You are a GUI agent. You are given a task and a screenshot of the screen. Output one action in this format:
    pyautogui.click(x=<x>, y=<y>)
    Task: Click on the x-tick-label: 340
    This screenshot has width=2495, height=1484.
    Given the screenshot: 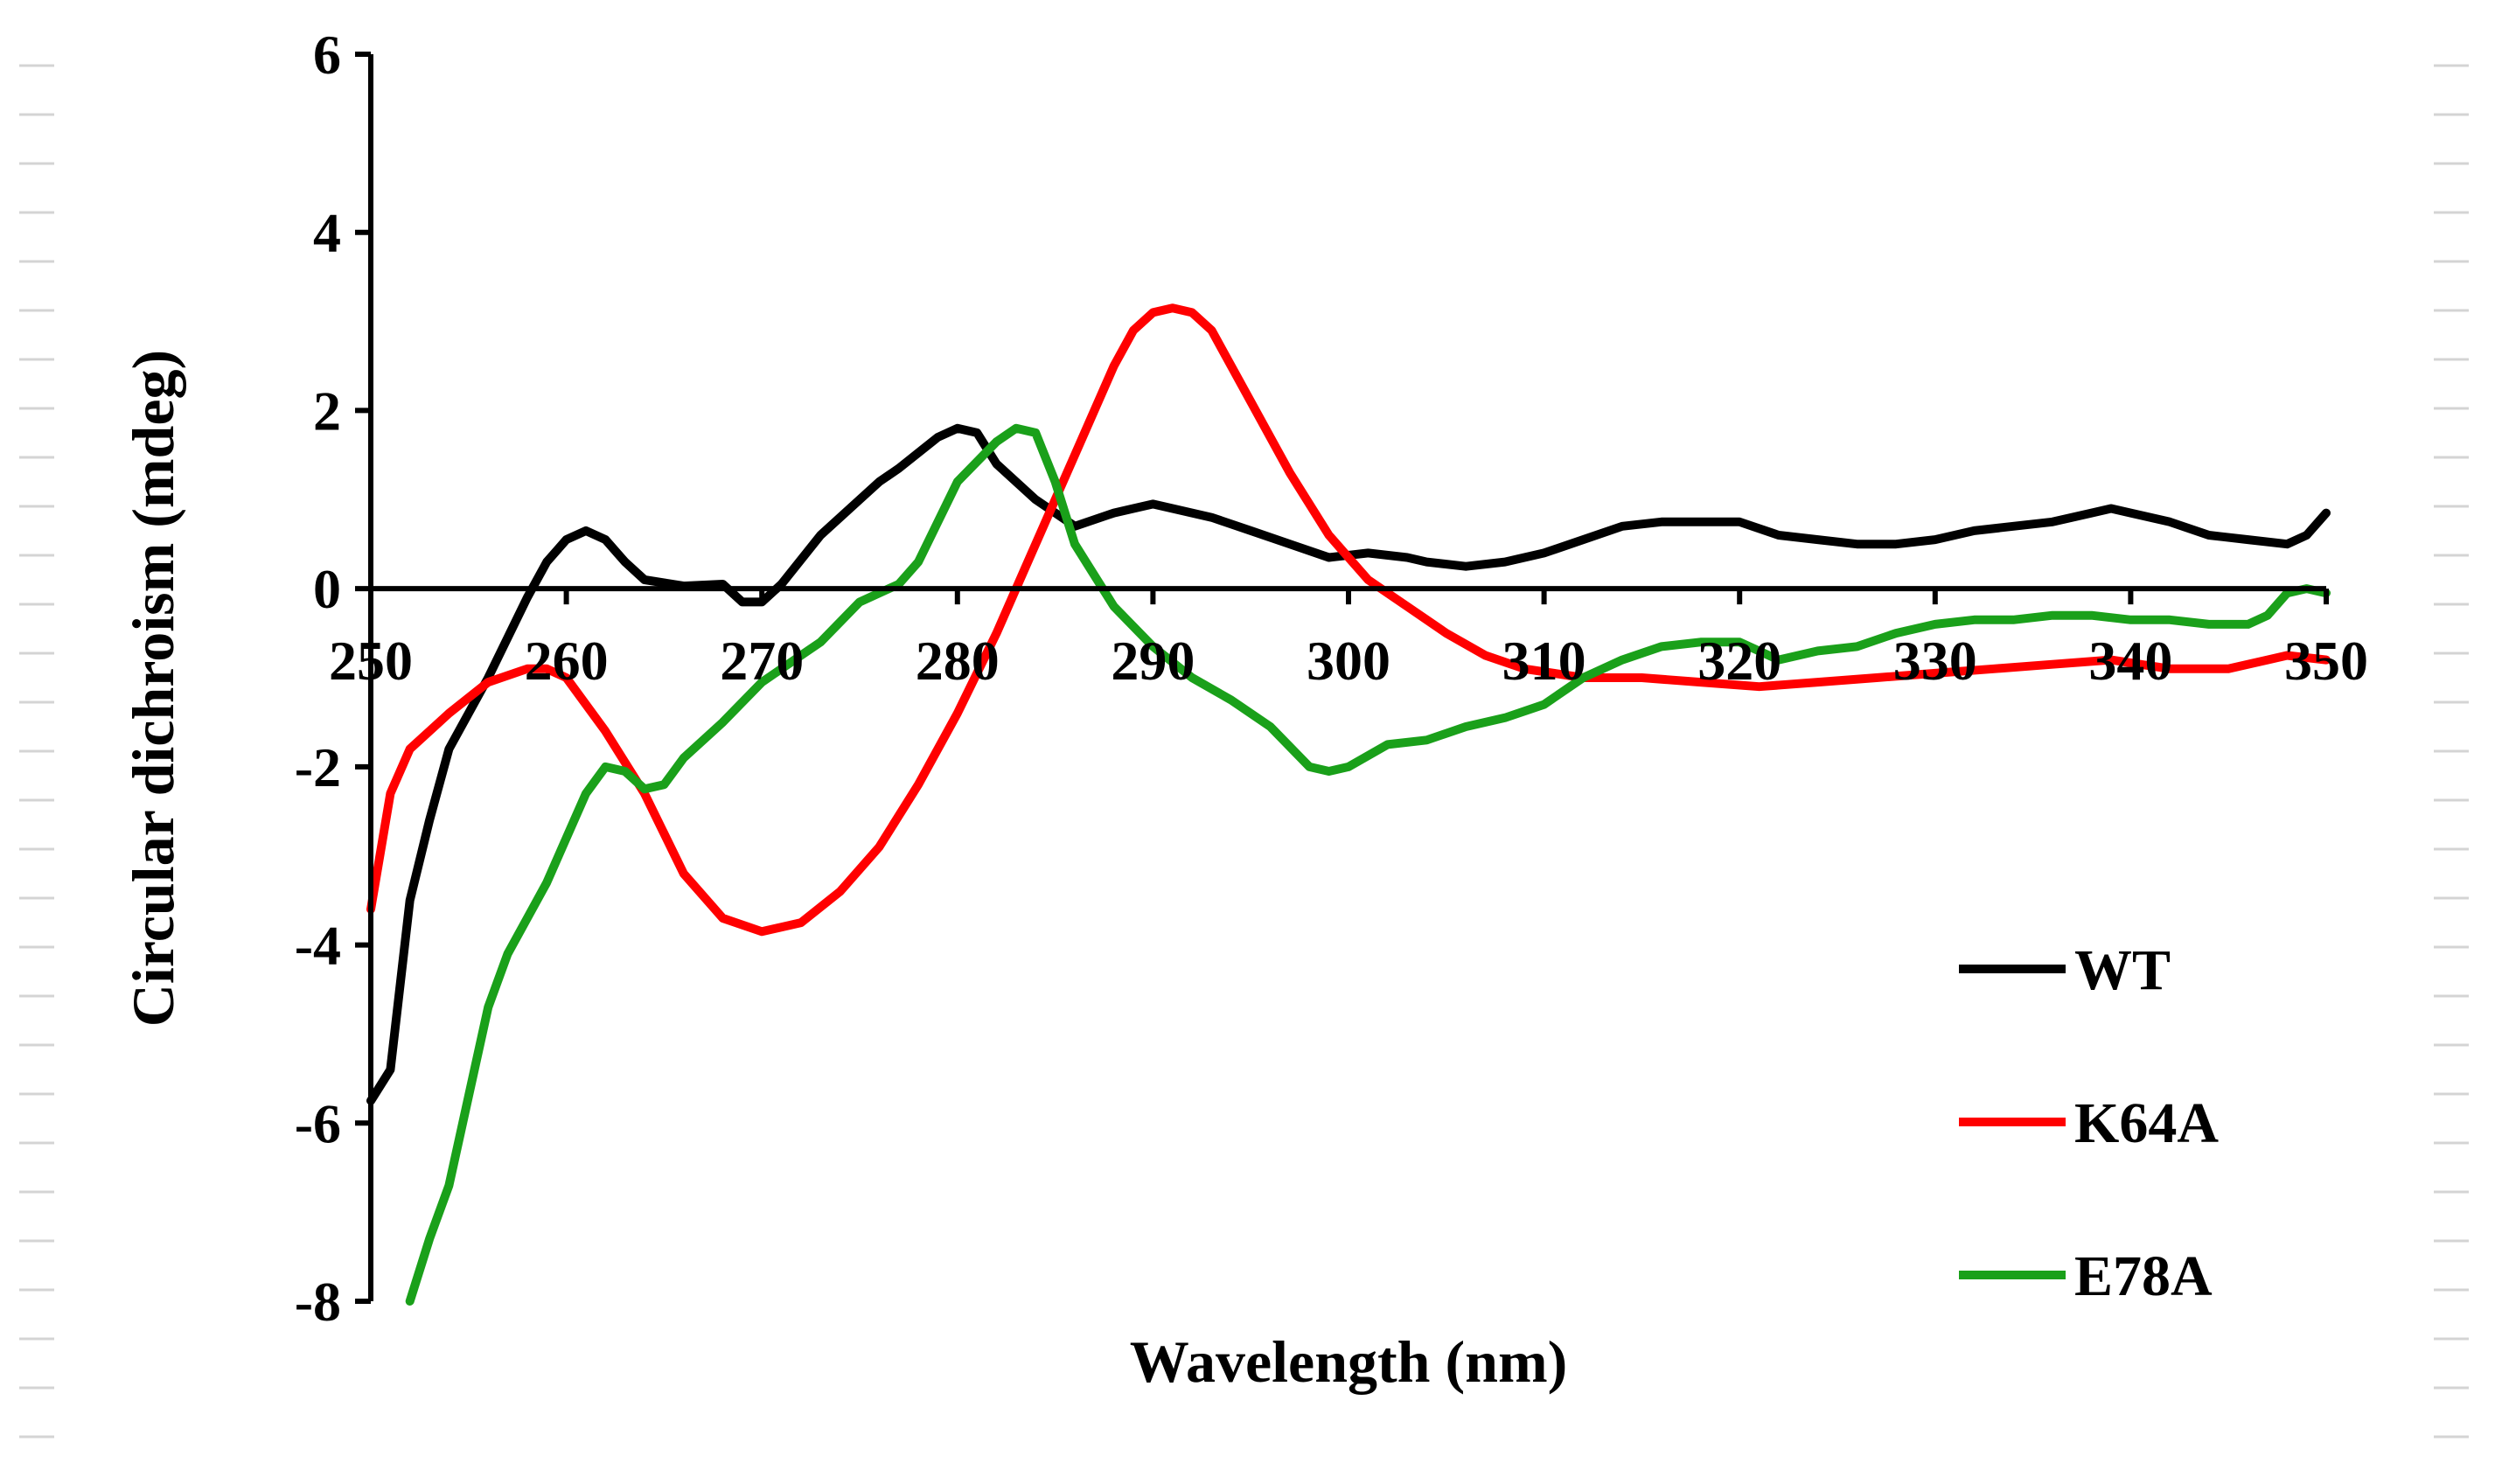 What is the action you would take?
    pyautogui.click(x=2130, y=661)
    